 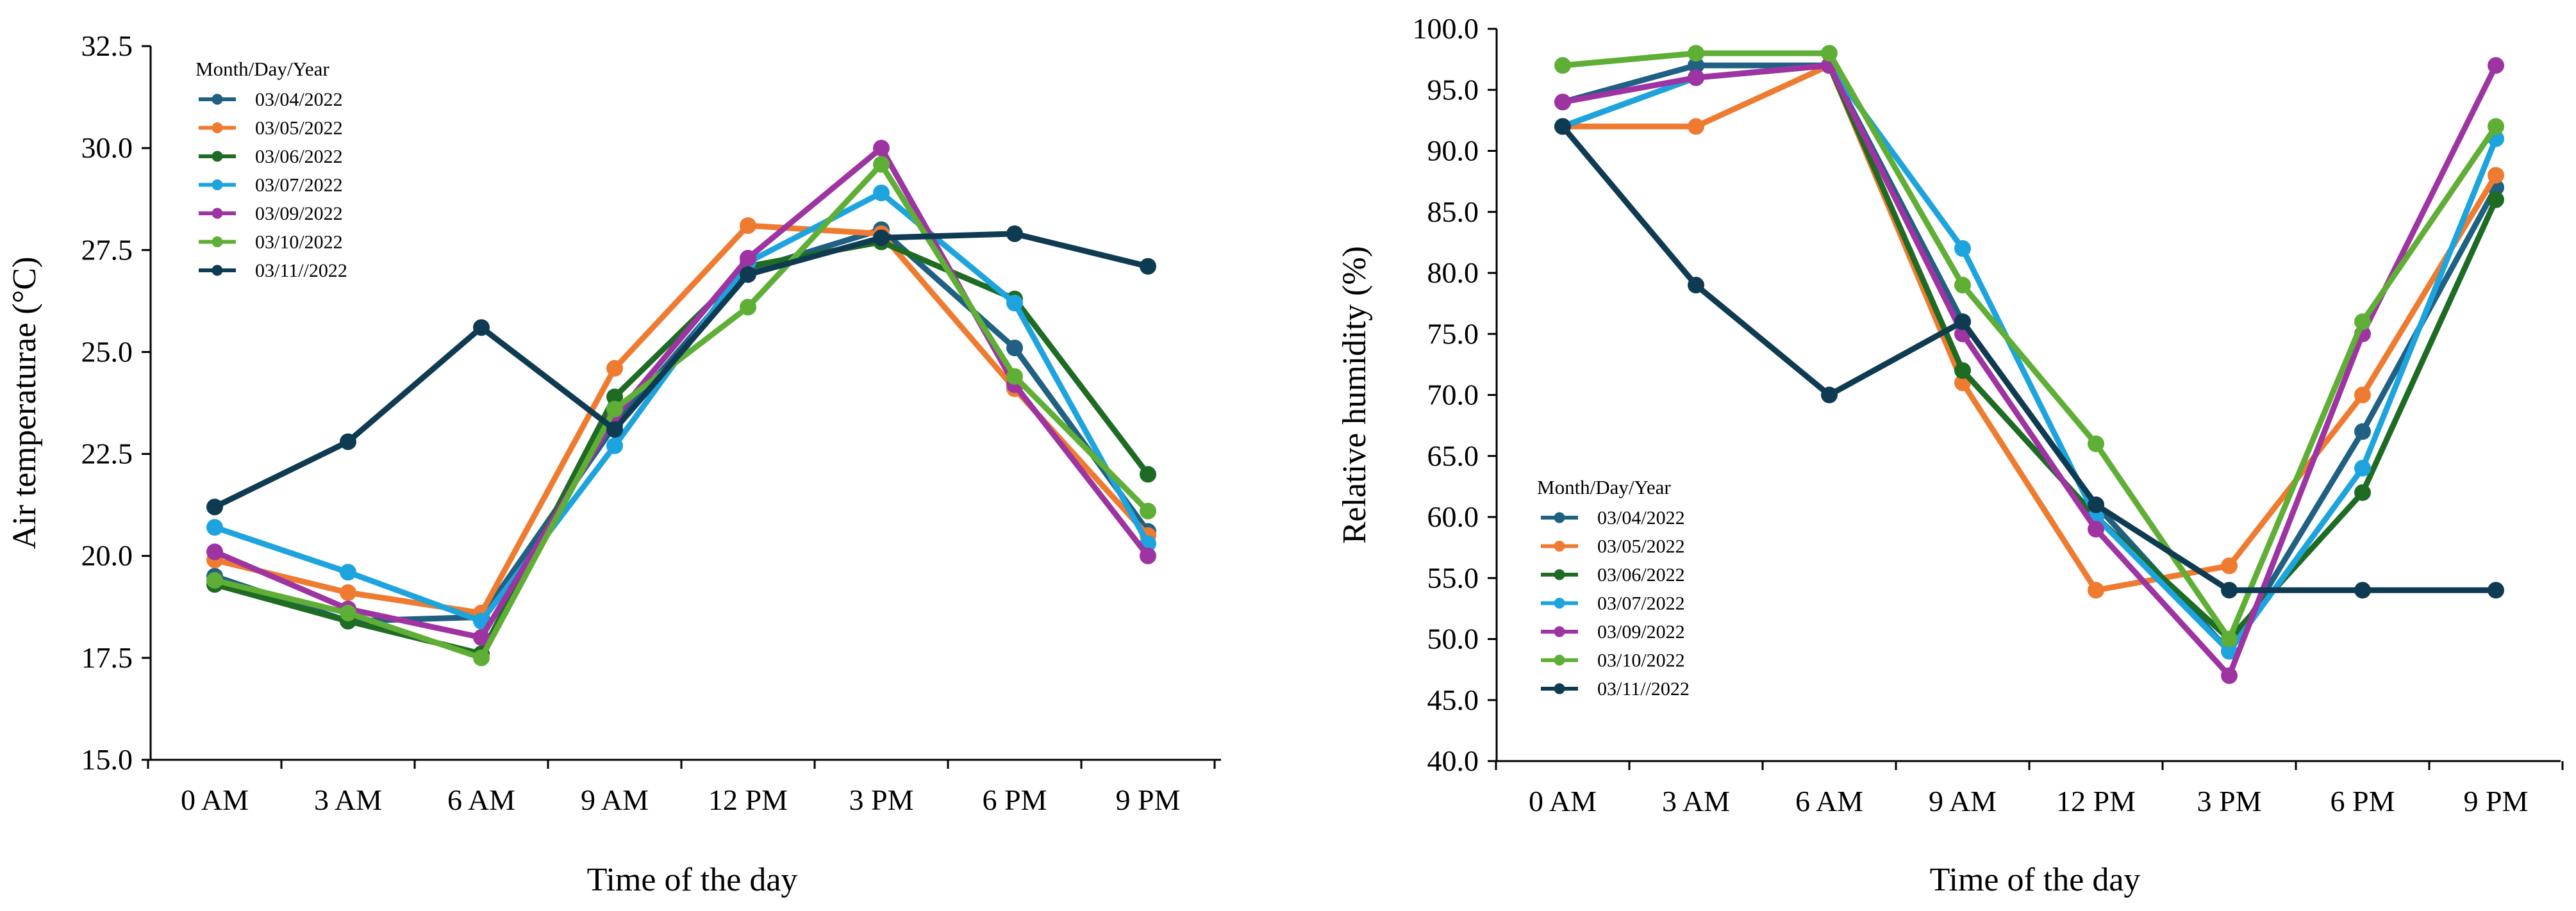 I want to click on series-03-11--2022, so click(x=681, y=370).